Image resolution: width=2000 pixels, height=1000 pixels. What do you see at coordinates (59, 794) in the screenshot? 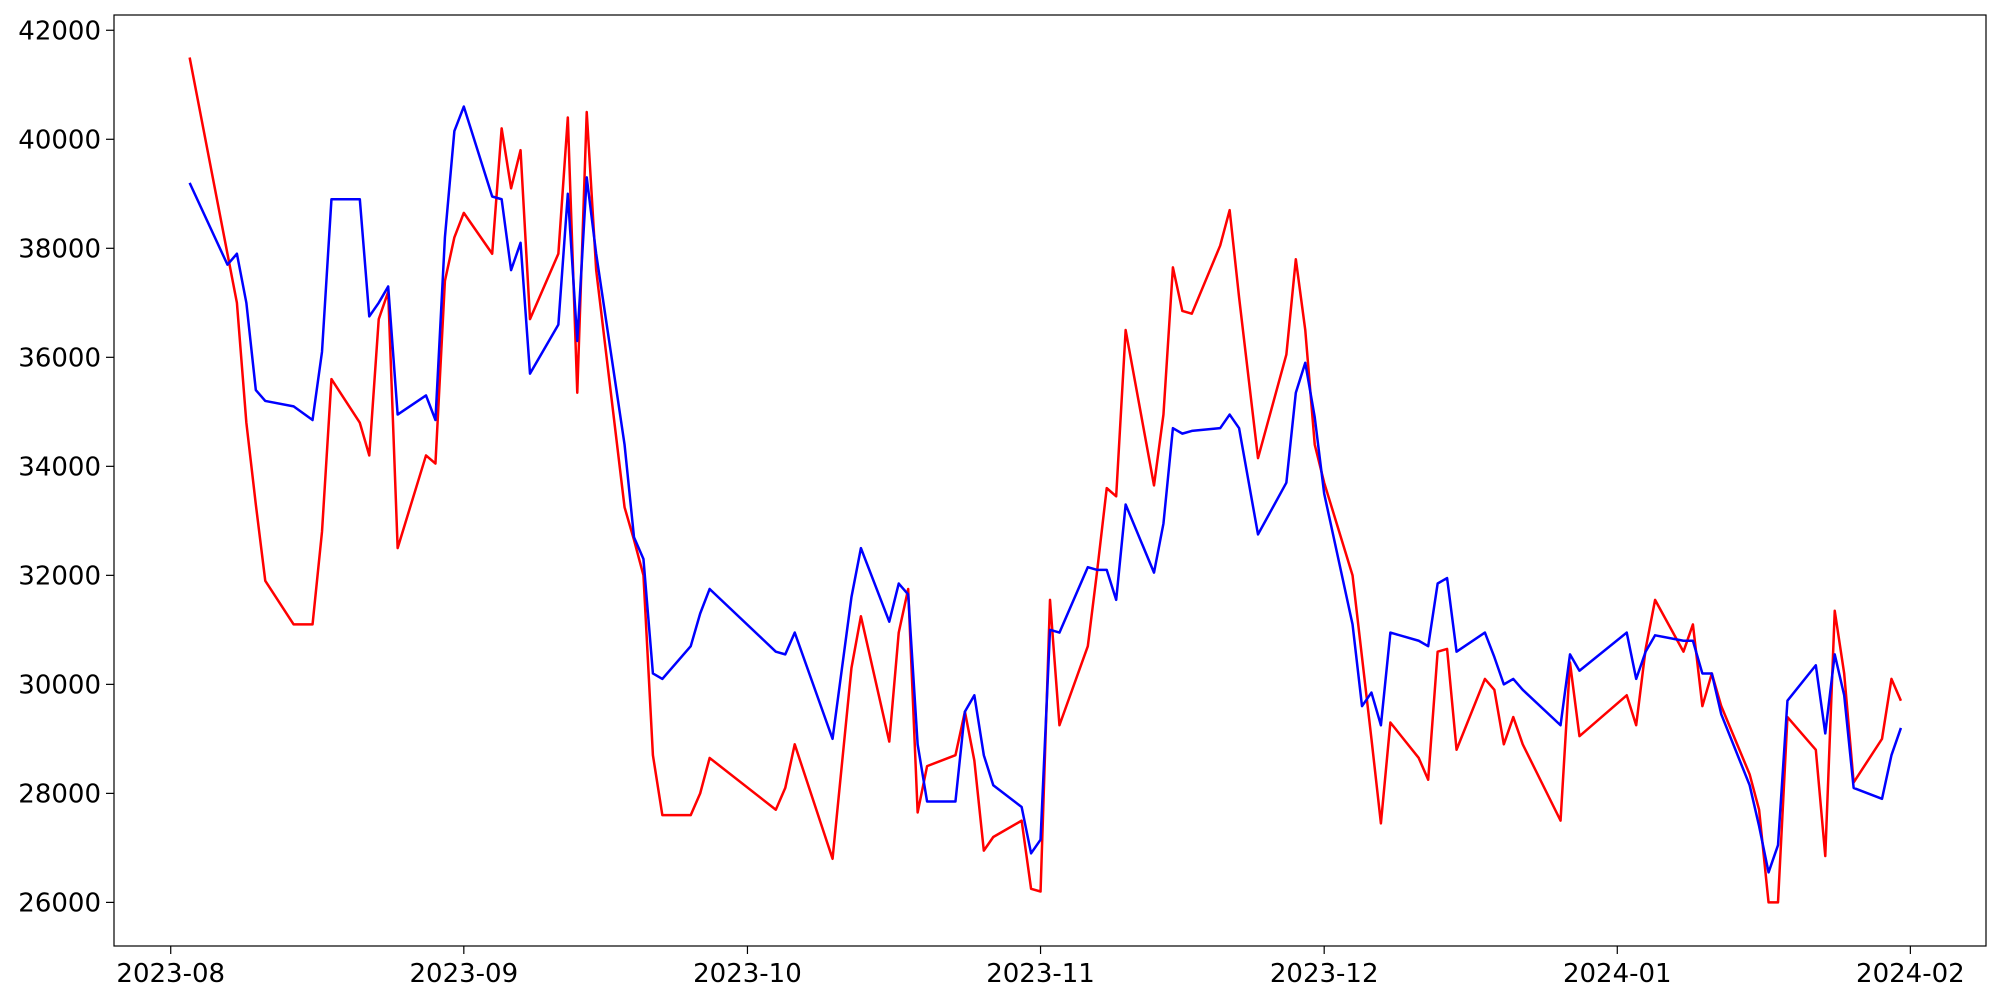
I see `y-tick-label: 28000` at bounding box center [59, 794].